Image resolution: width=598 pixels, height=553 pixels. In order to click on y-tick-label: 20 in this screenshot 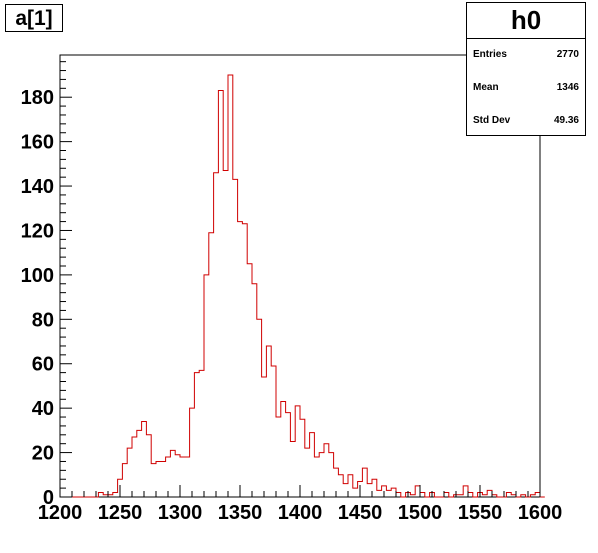, I will do `click(43, 454)`.